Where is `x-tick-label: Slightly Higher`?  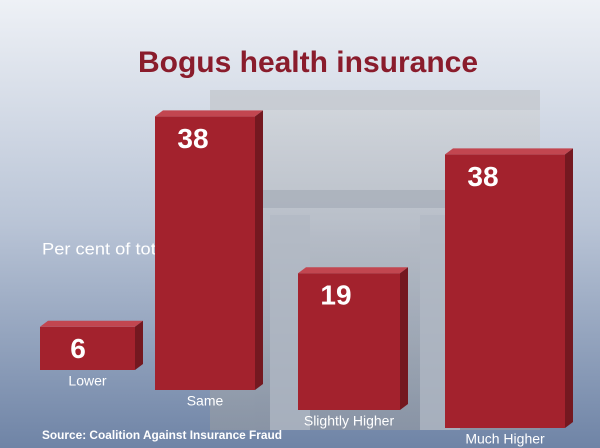 x-tick-label: Slightly Higher is located at coordinates (349, 421).